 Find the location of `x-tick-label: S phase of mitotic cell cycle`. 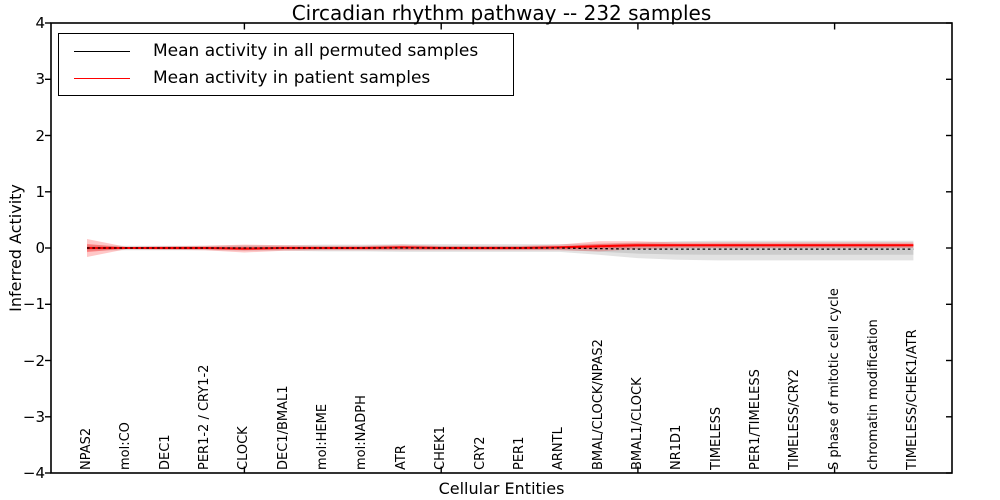

x-tick-label: S phase of mitotic cell cycle is located at coordinates (834, 379).